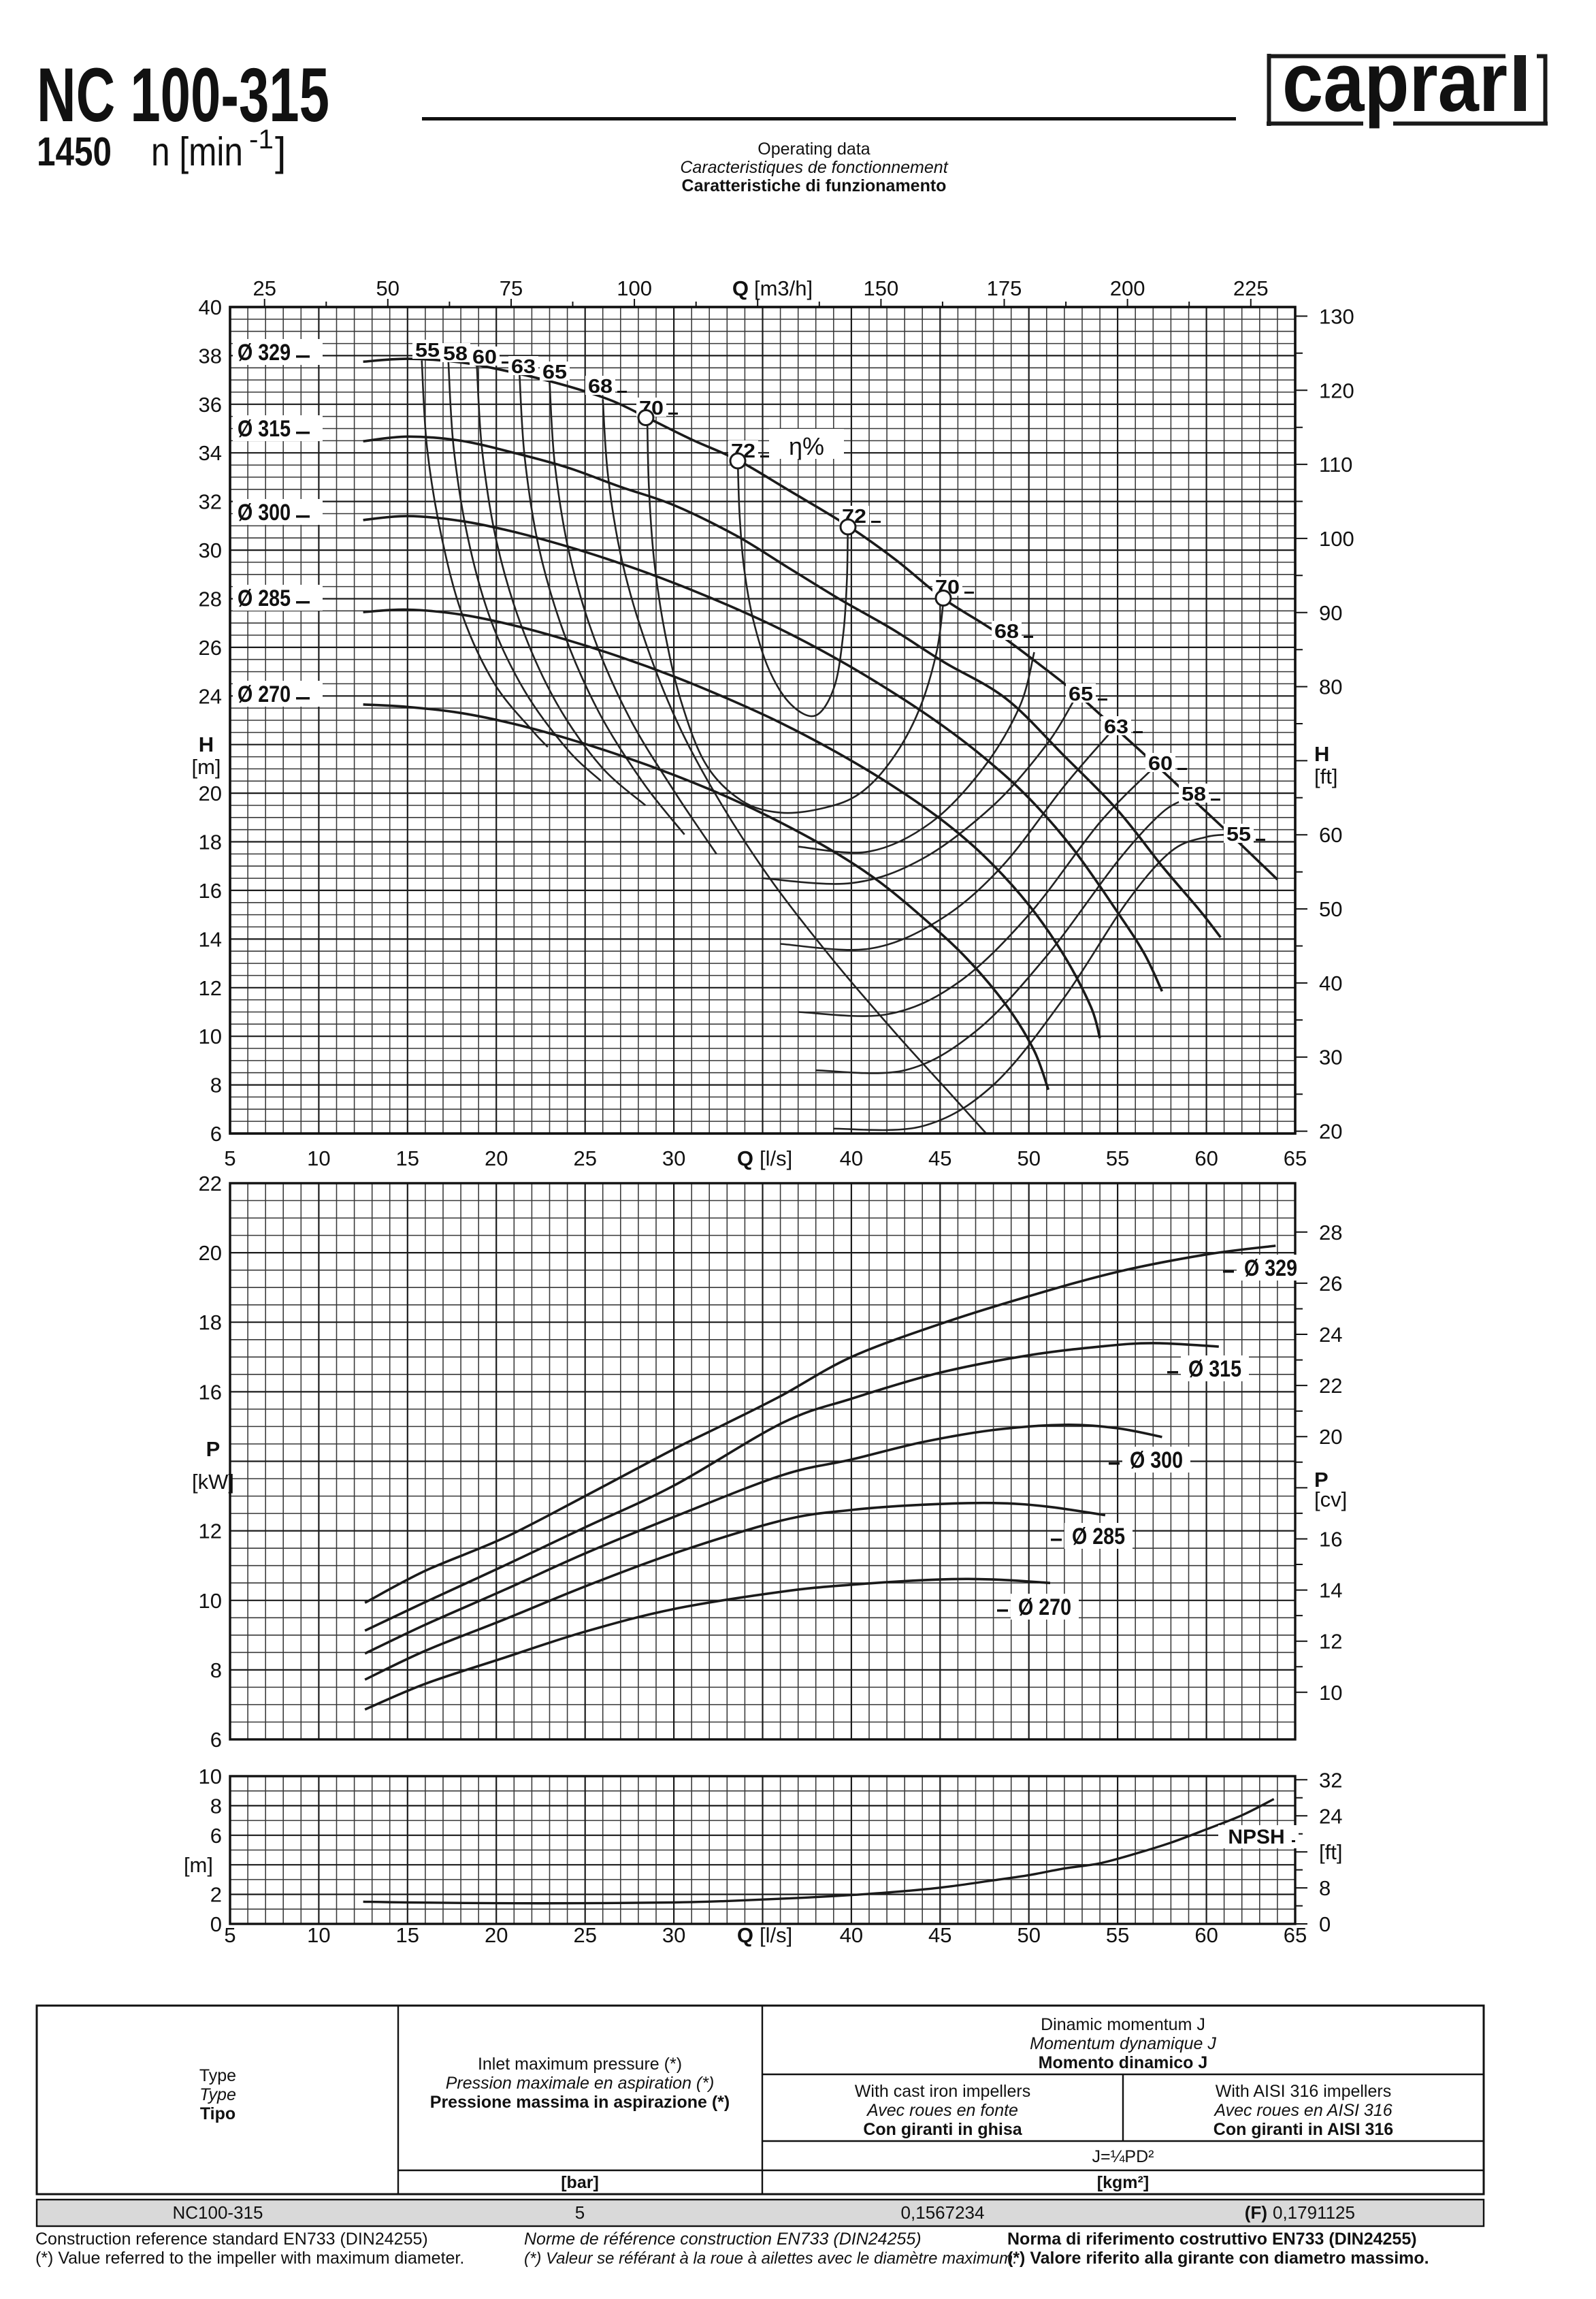 Image resolution: width=1596 pixels, height=2299 pixels. Describe the element at coordinates (264, 513) in the screenshot. I see `svg-text: Ø 300` at that location.